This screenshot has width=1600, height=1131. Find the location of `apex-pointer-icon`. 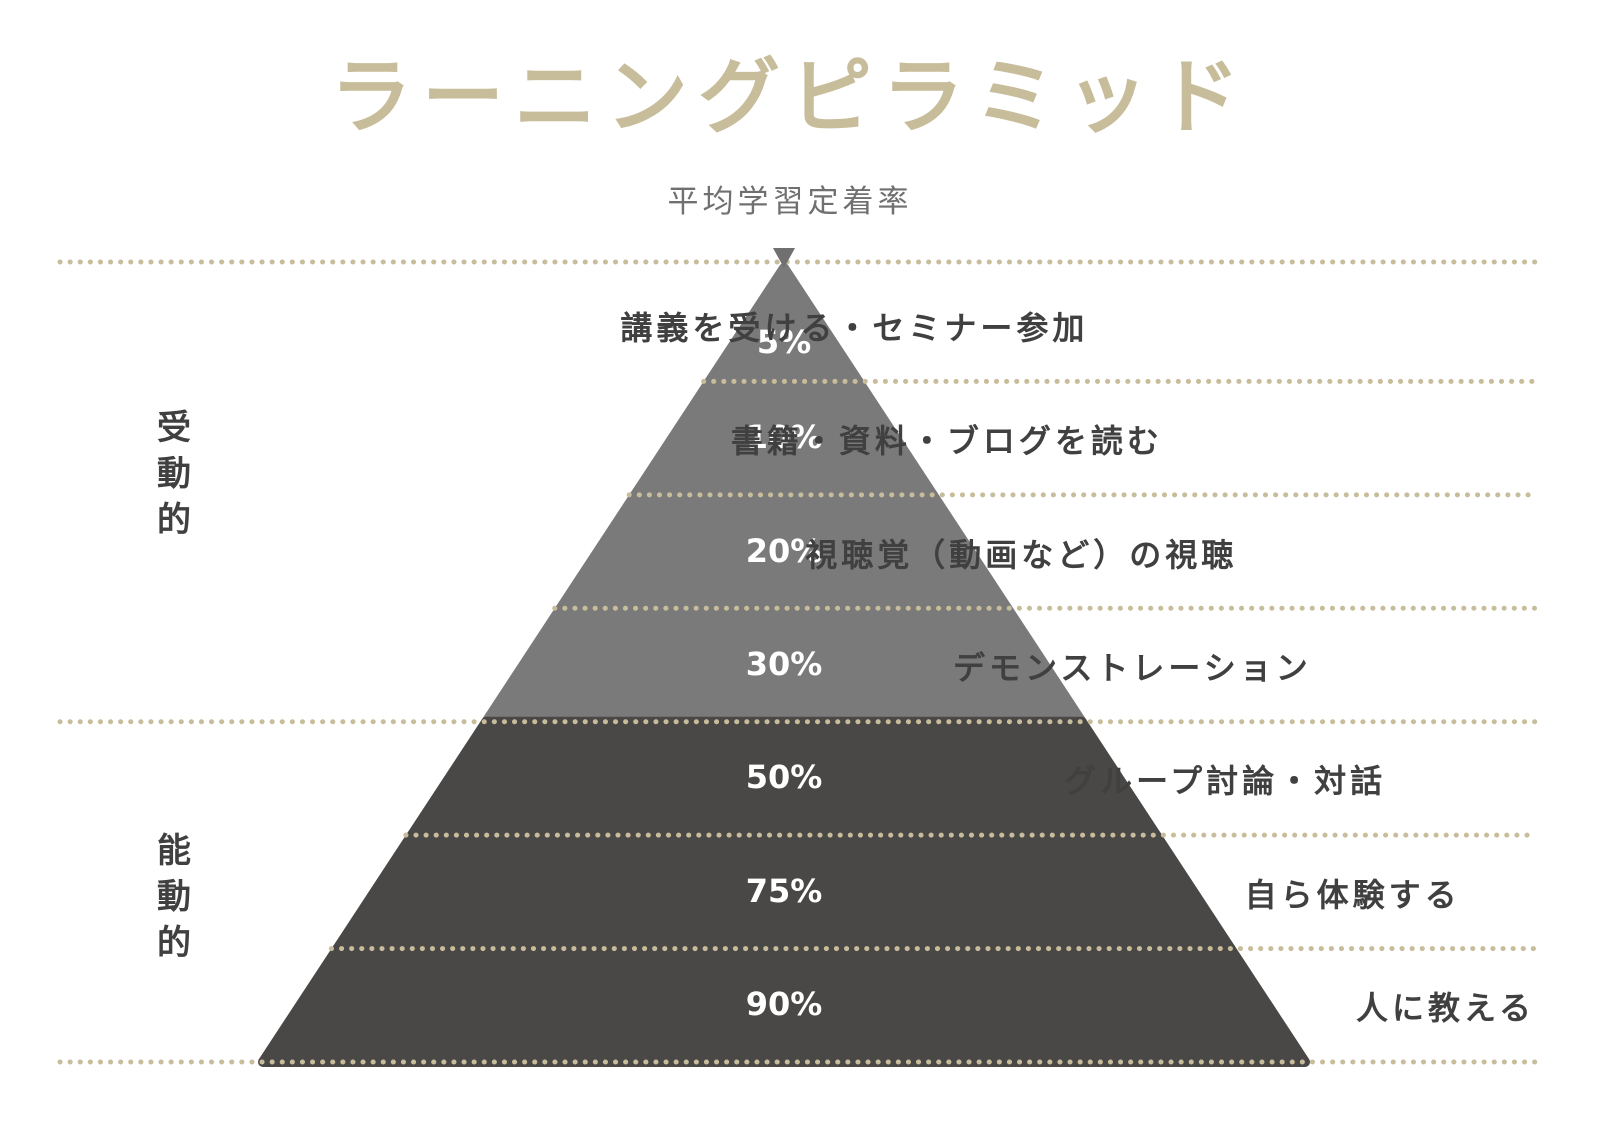

apex-pointer-icon is located at coordinates (784, 258).